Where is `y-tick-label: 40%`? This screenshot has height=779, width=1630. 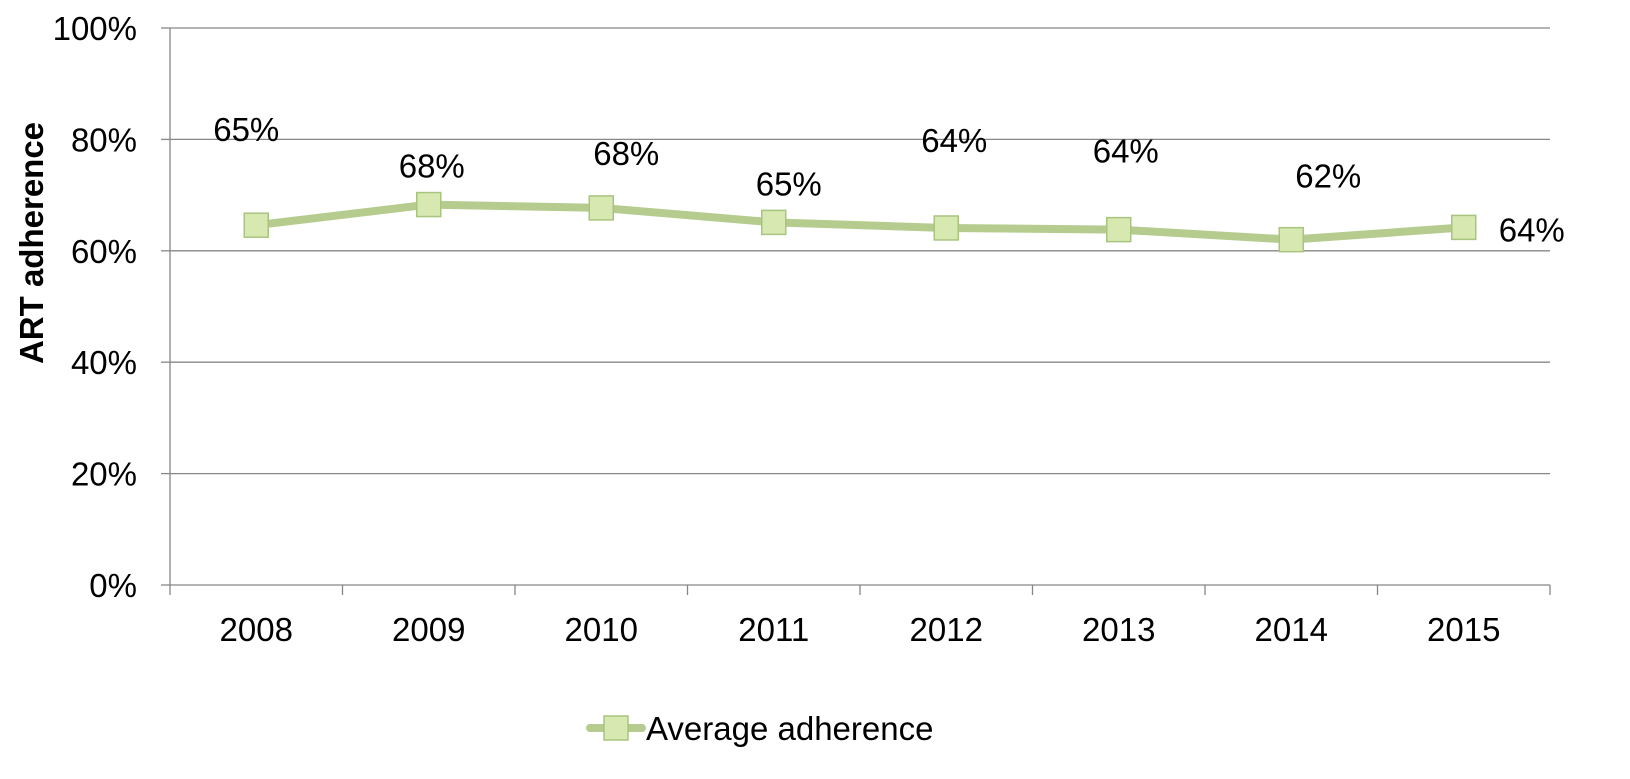
y-tick-label: 40% is located at coordinates (104, 362).